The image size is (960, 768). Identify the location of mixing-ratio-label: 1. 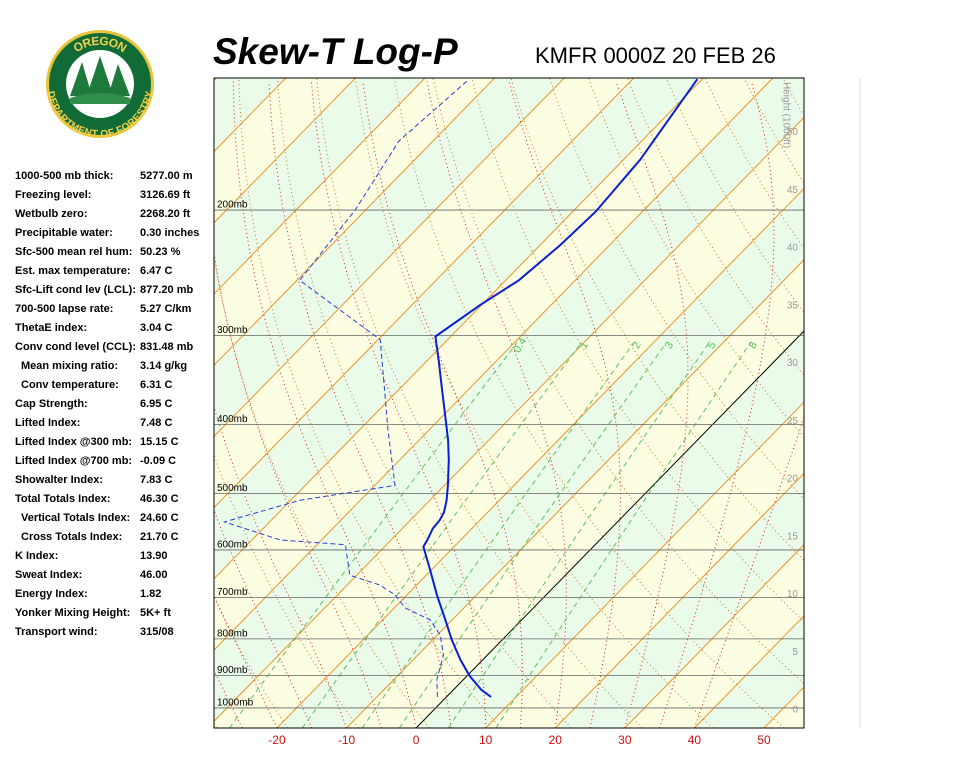
(584, 345).